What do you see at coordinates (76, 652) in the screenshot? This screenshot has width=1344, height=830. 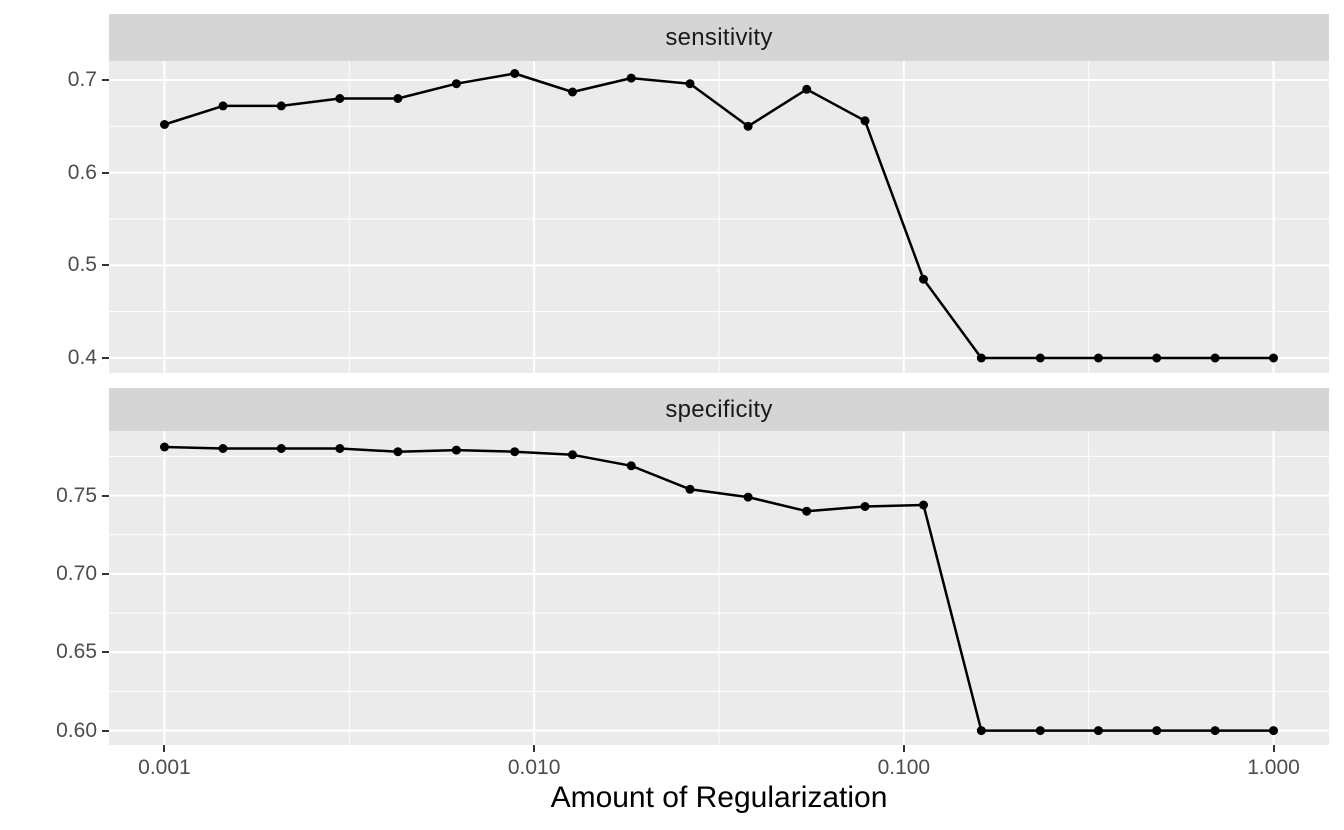 I see `y-tick-label: 0.65` at bounding box center [76, 652].